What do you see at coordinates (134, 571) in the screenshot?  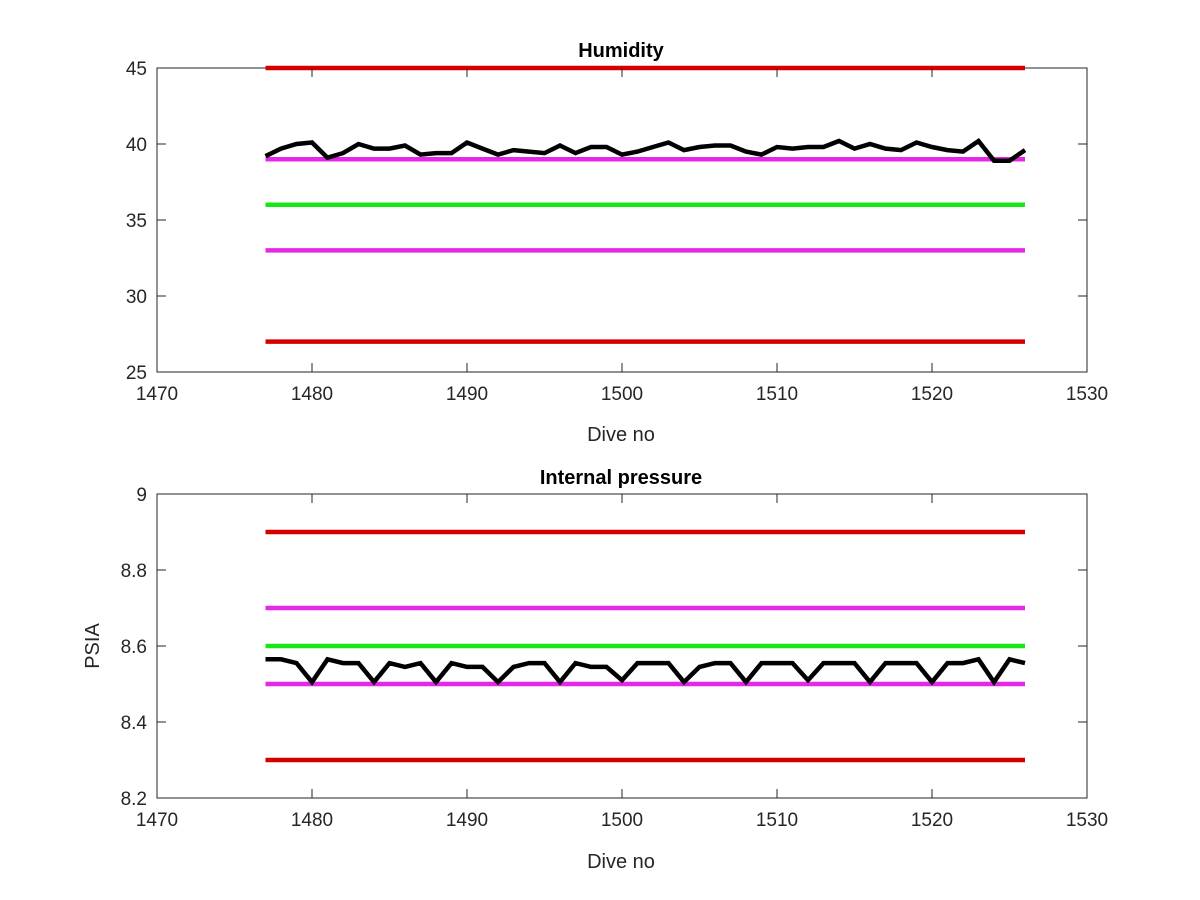 I see `y-tick-label: 8.8` at bounding box center [134, 571].